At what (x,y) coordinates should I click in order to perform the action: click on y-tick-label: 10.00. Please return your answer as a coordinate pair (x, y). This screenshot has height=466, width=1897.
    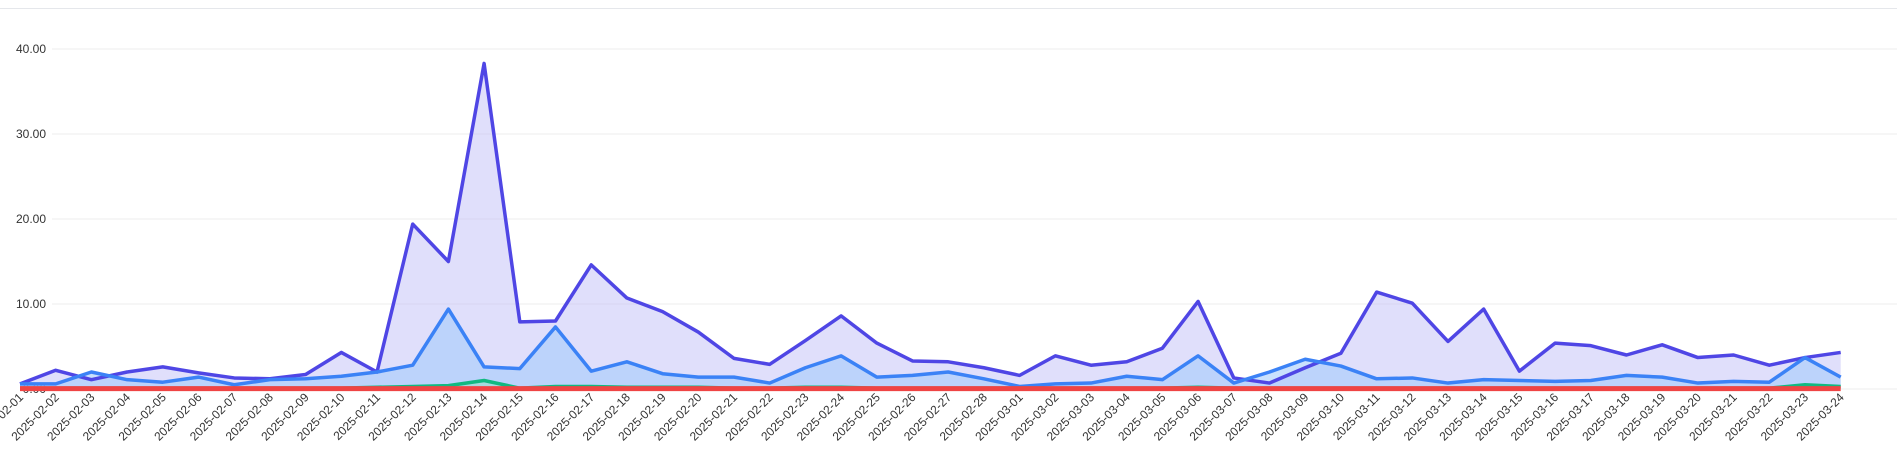
    Looking at the image, I should click on (31, 304).